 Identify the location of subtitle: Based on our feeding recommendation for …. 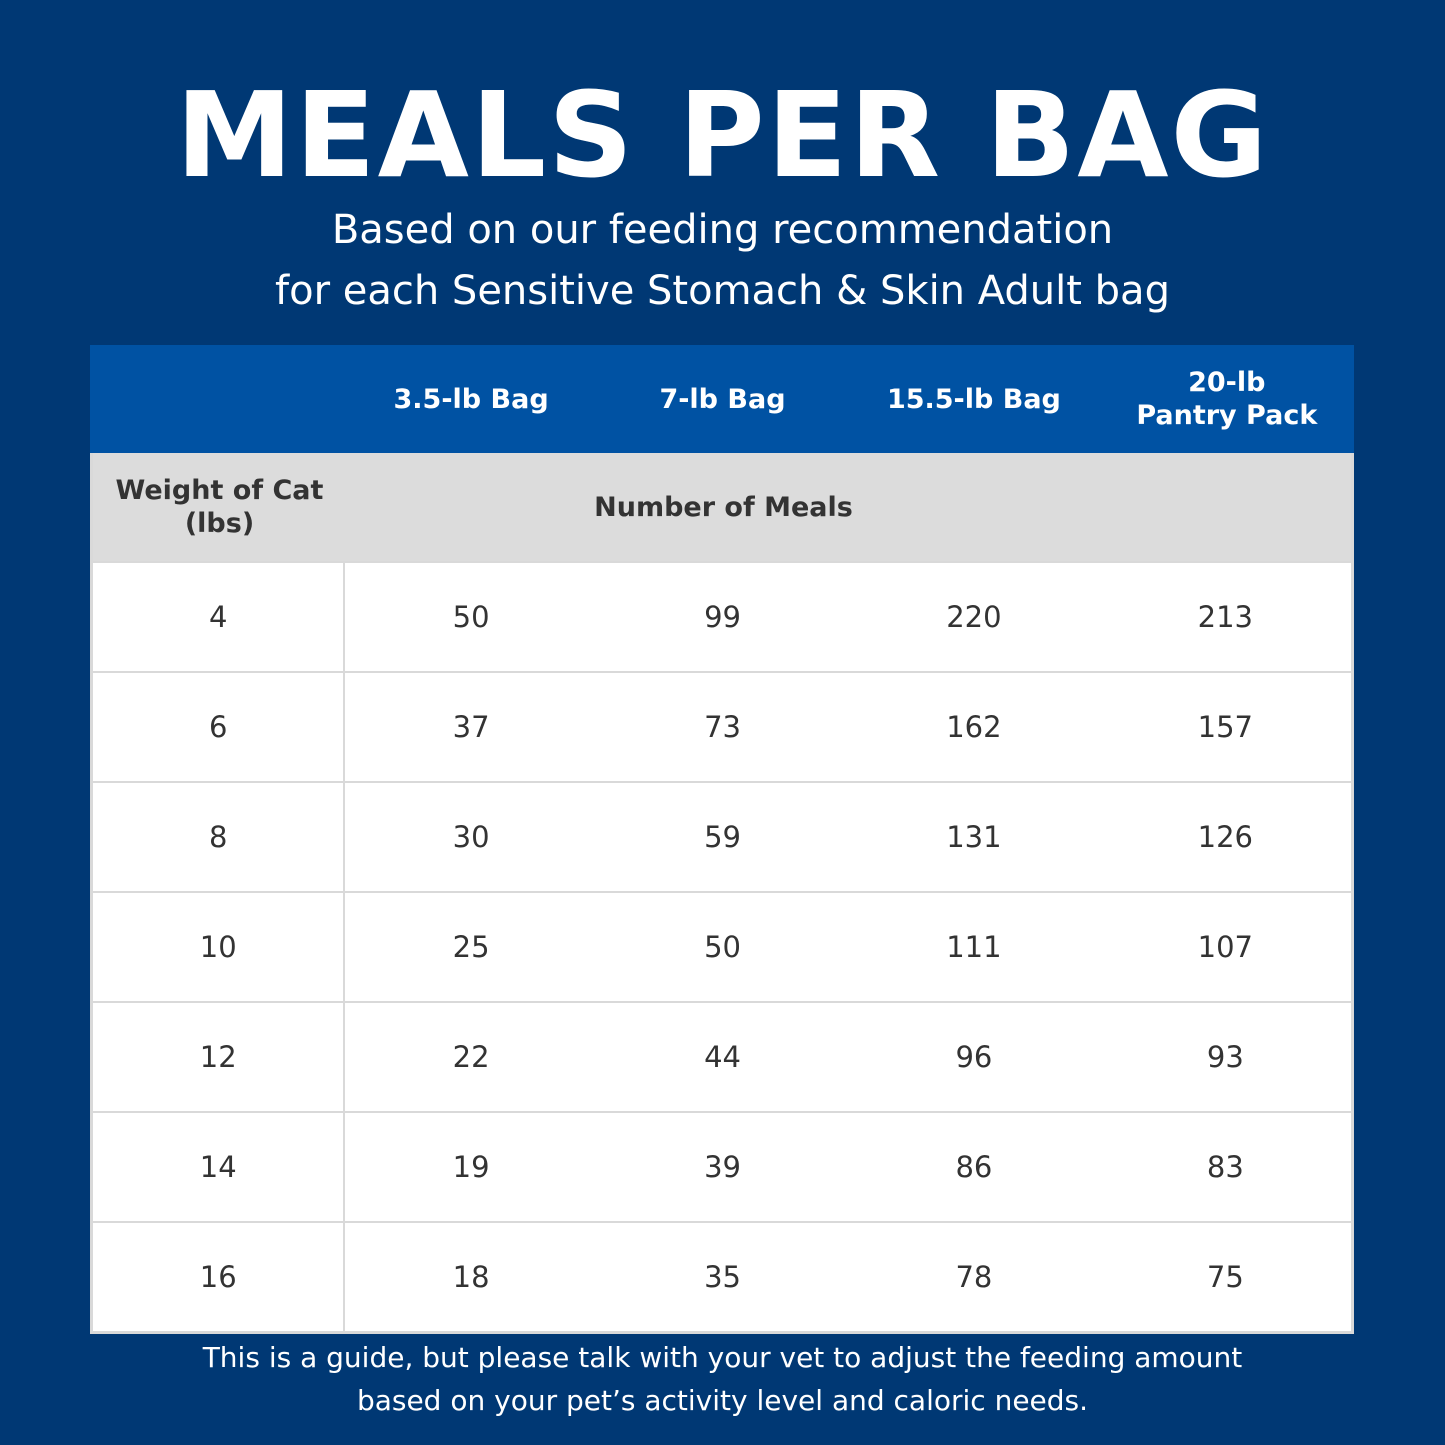
(722, 261).